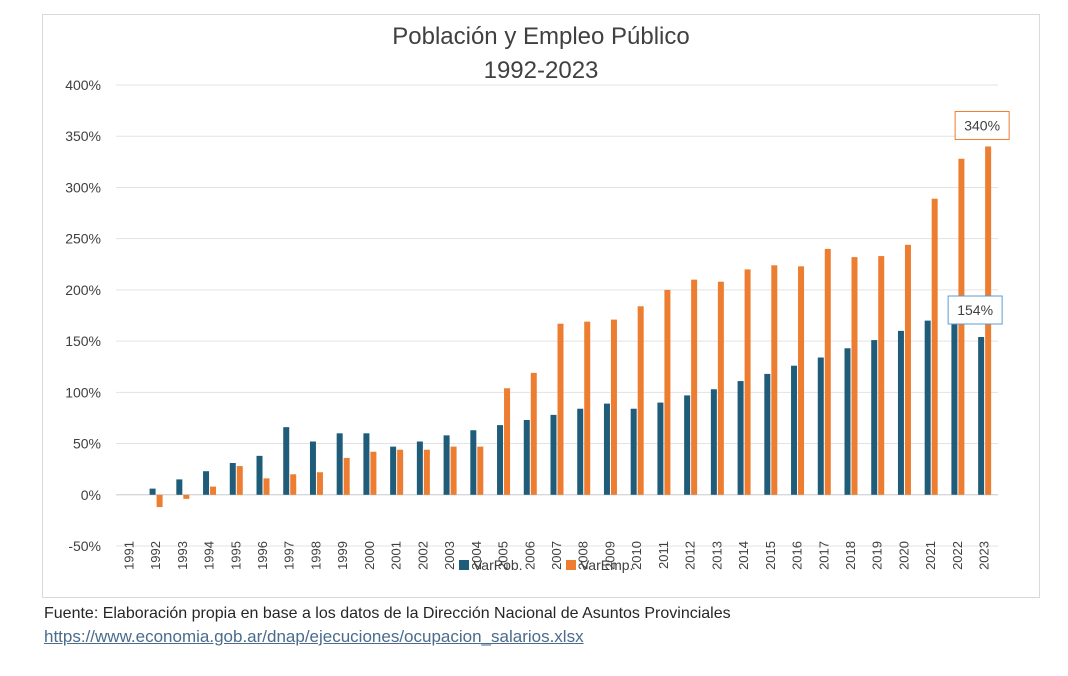 The height and width of the screenshot is (676, 1068). I want to click on x-category-label: 1993, so click(182, 555).